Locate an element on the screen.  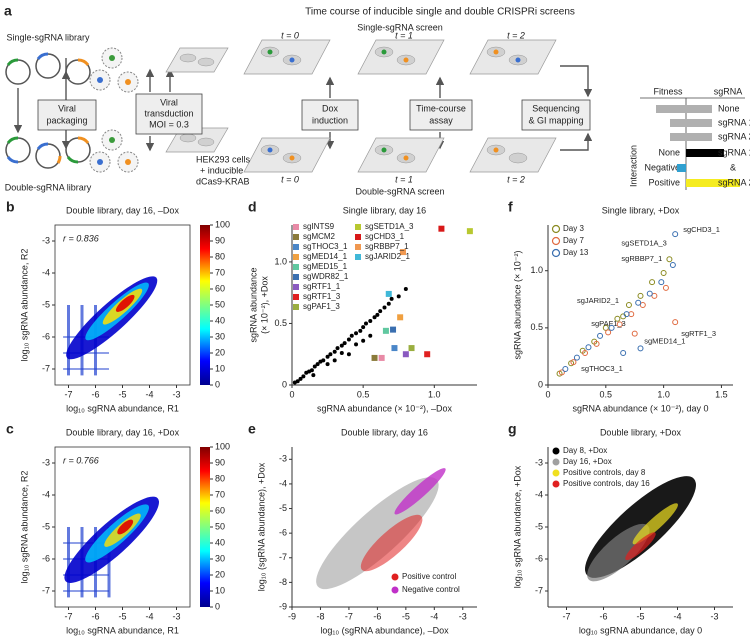
legend-label: sgRBBP7_1 is located at coordinates (387, 246).